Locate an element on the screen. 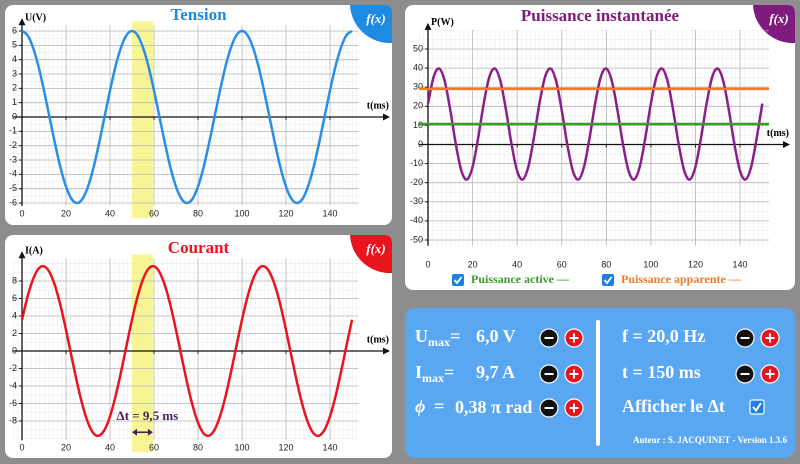 This screenshot has width=800, height=464. y-tick-label: 40 is located at coordinates (418, 67).